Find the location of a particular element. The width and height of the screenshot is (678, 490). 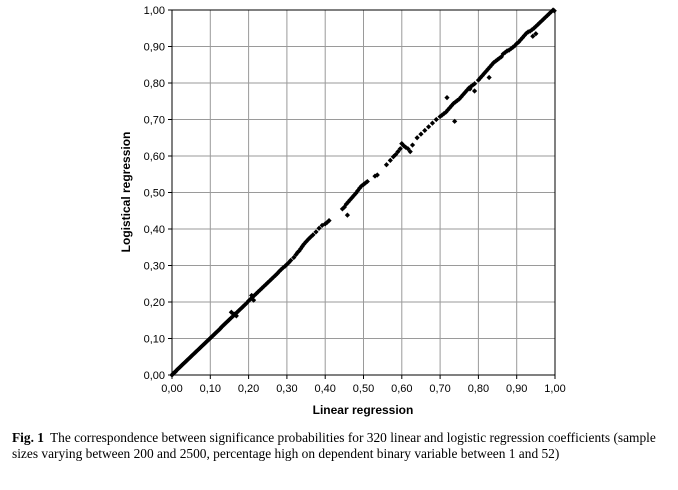

x-tick-label: 0,90 is located at coordinates (516, 389).